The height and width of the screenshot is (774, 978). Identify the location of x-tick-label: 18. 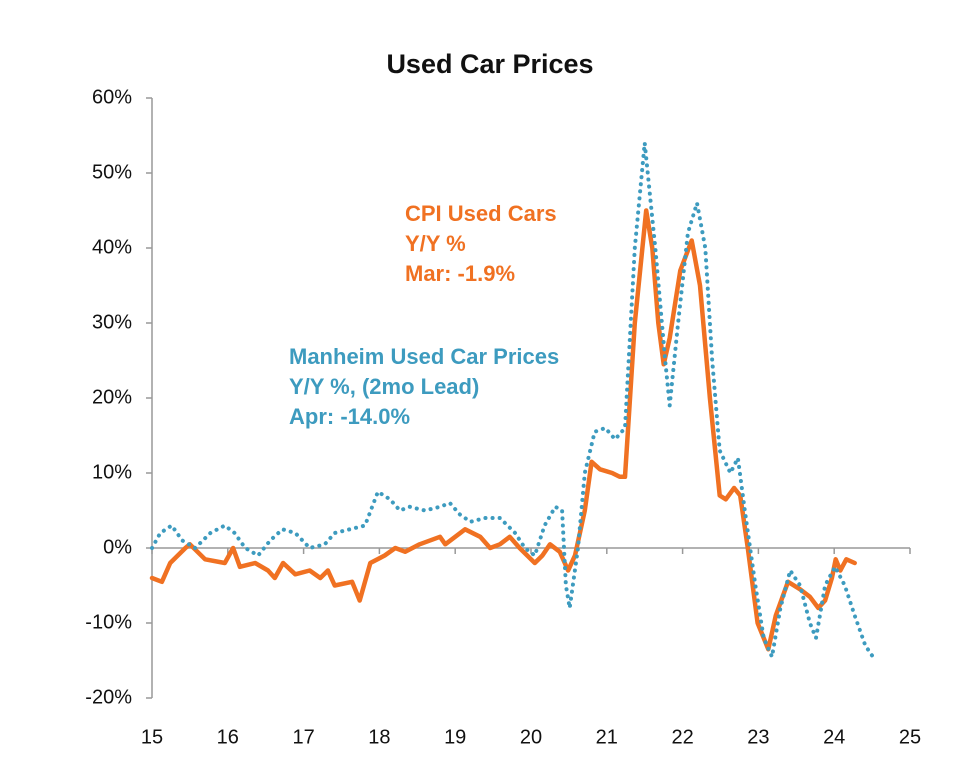
(379, 737).